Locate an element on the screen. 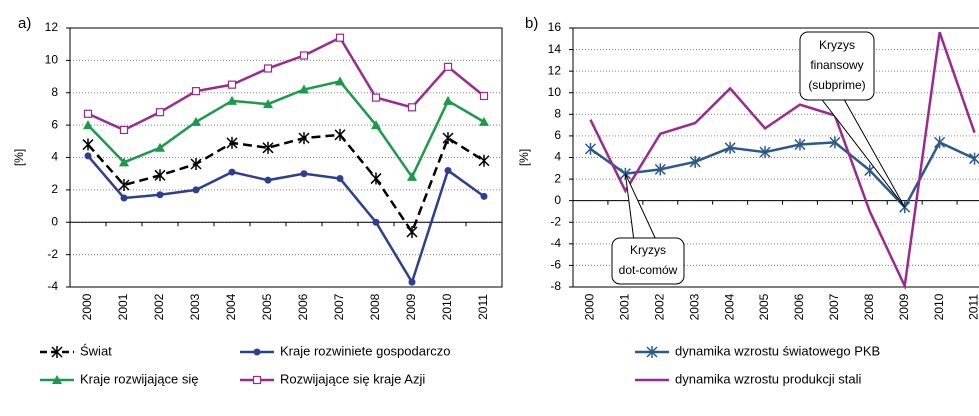 This screenshot has width=979, height=416. y-tick-label: 12 is located at coordinates (52, 27).